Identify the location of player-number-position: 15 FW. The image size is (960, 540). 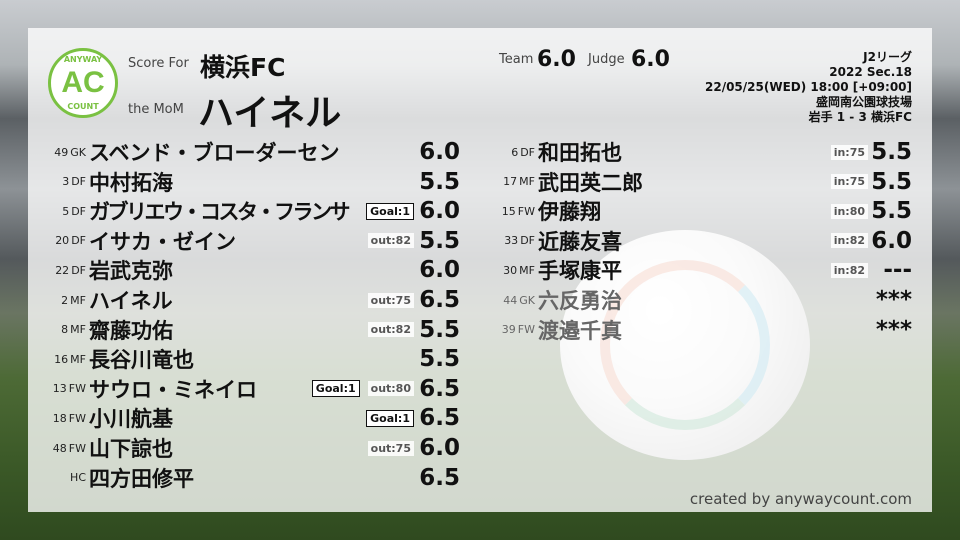
(506, 211).